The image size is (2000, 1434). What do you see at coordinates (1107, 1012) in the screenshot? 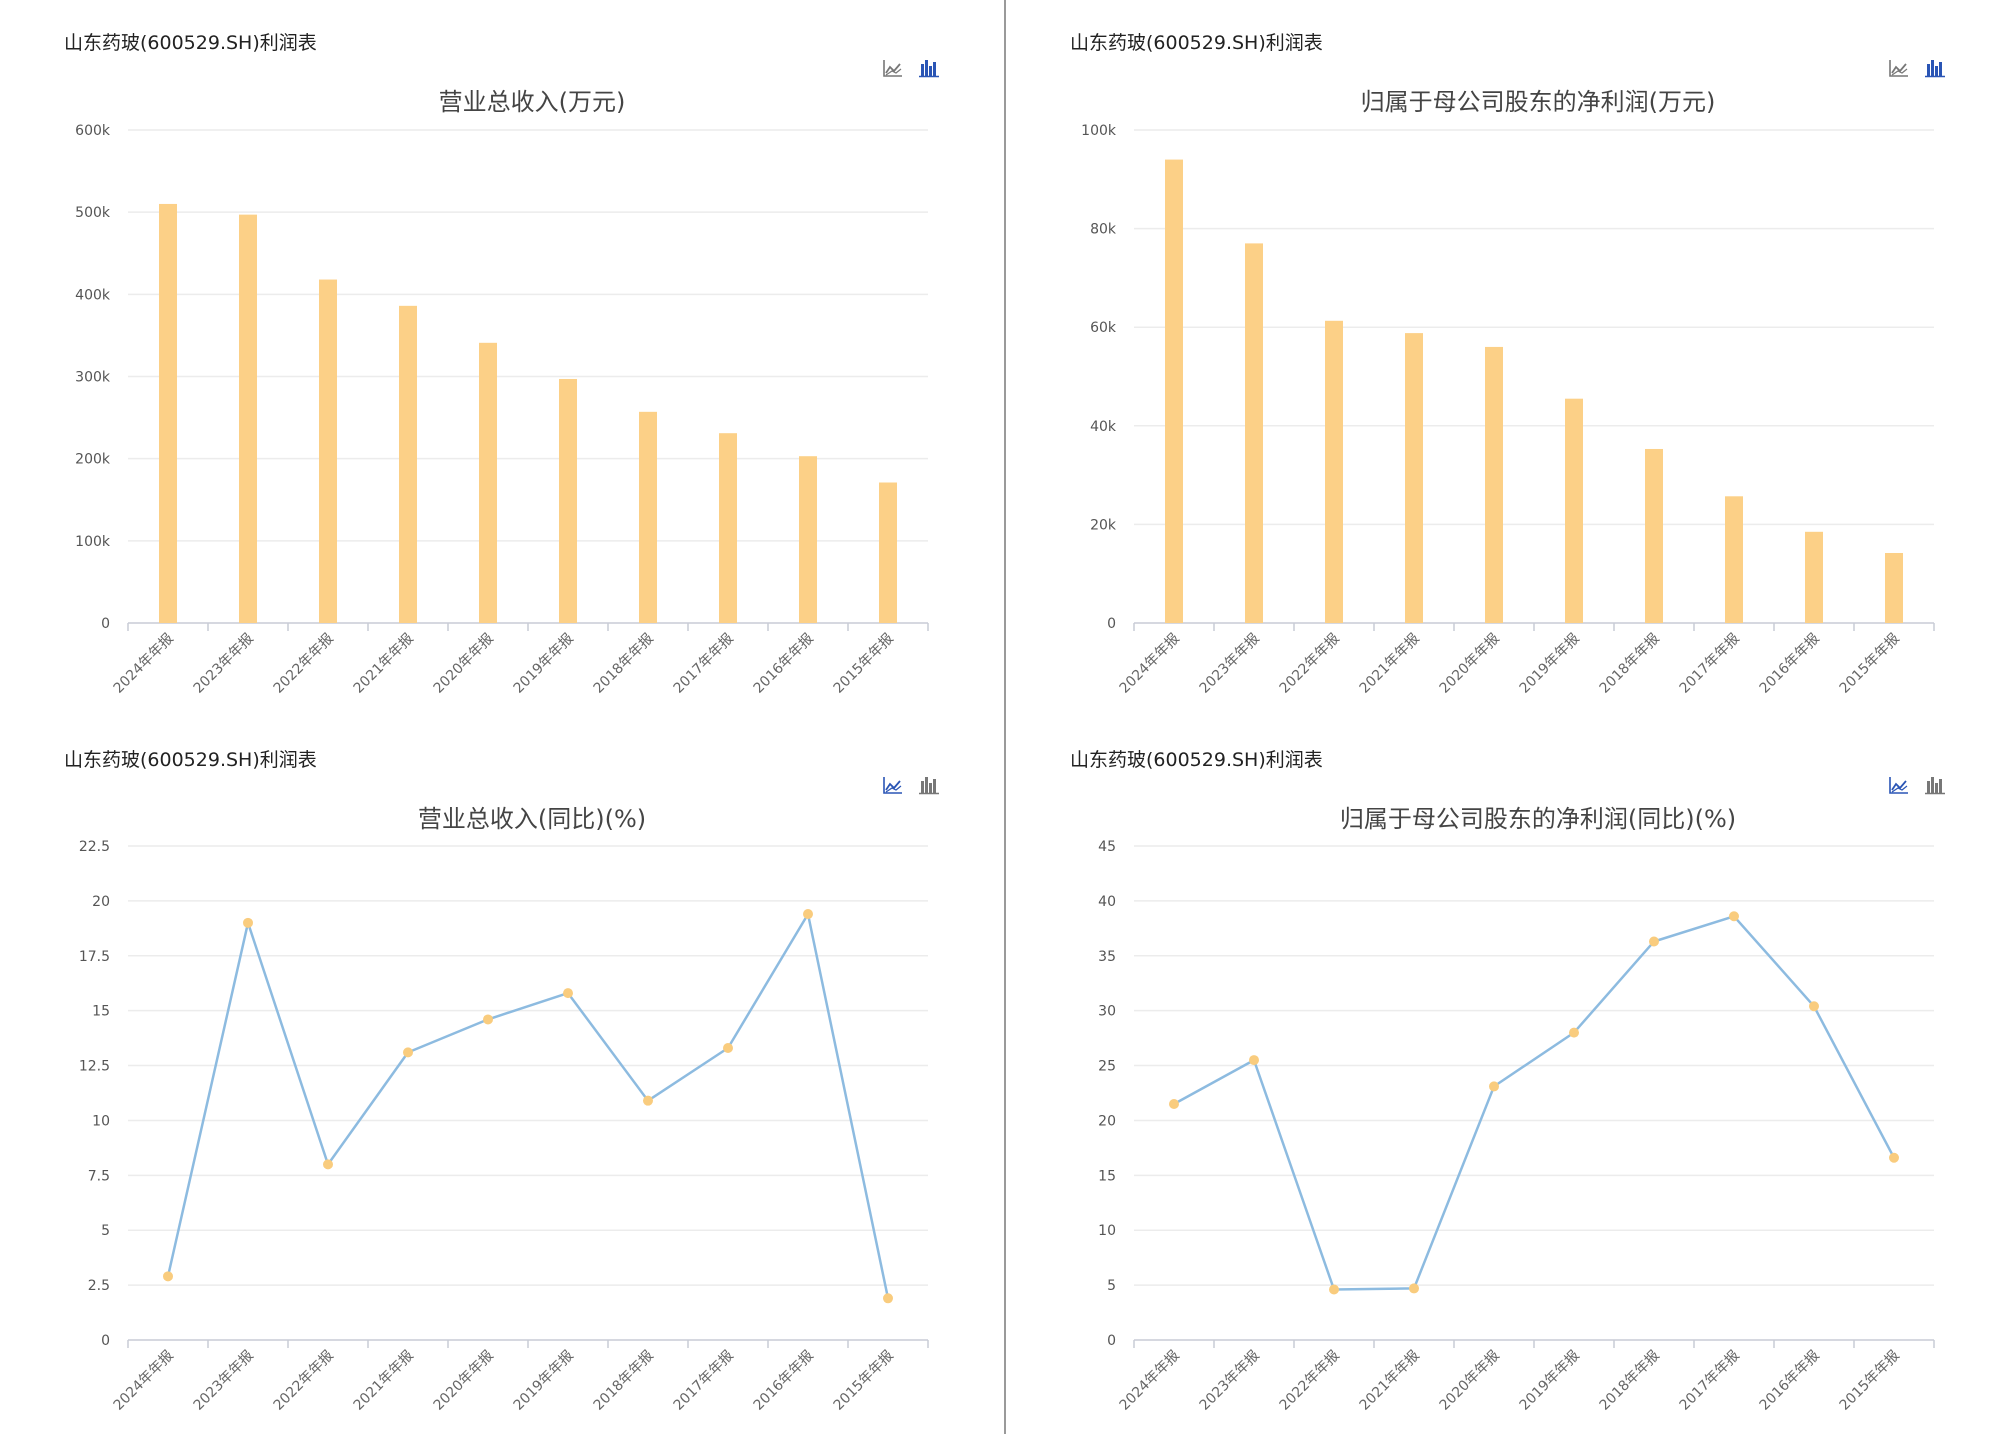
I see `y-tick-label: 30` at bounding box center [1107, 1012].